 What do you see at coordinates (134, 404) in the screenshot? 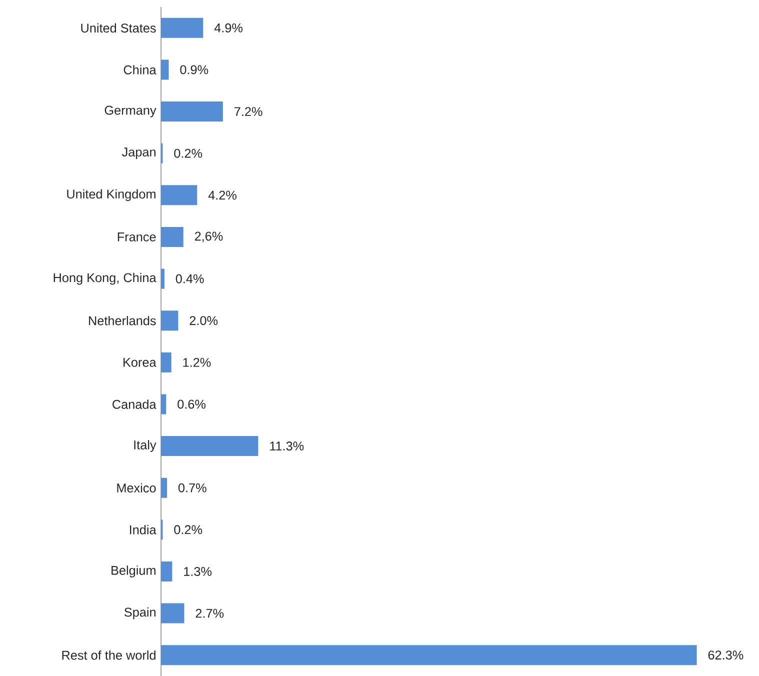
I see `y-tick-label: Canada` at bounding box center [134, 404].